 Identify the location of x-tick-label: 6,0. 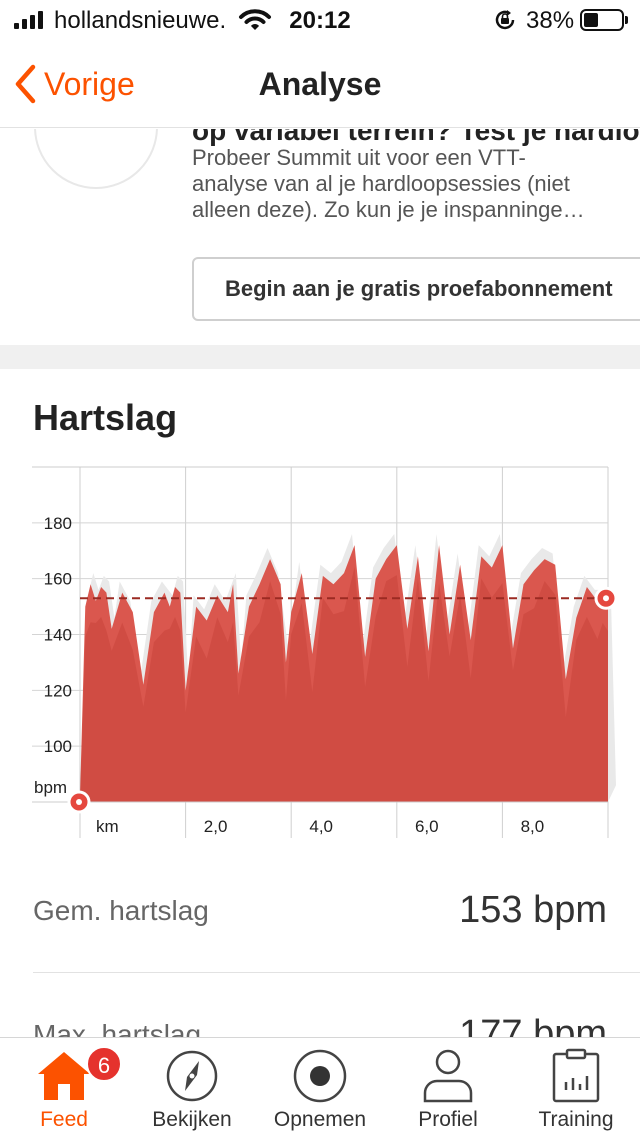
(427, 826).